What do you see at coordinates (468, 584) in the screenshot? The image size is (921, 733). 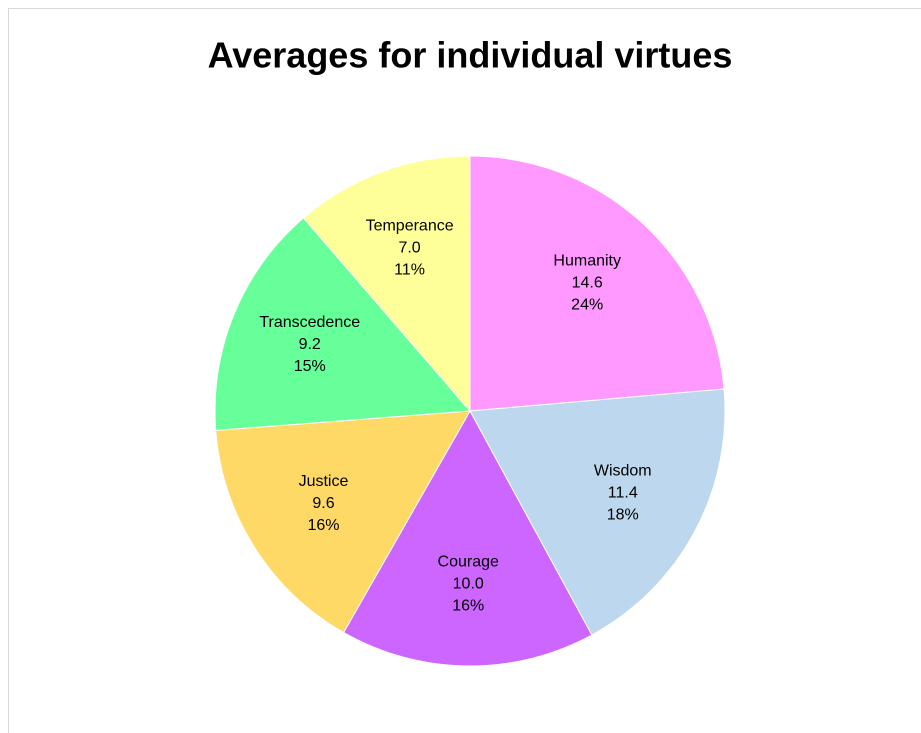 I see `slice-value-label: 10.0` at bounding box center [468, 584].